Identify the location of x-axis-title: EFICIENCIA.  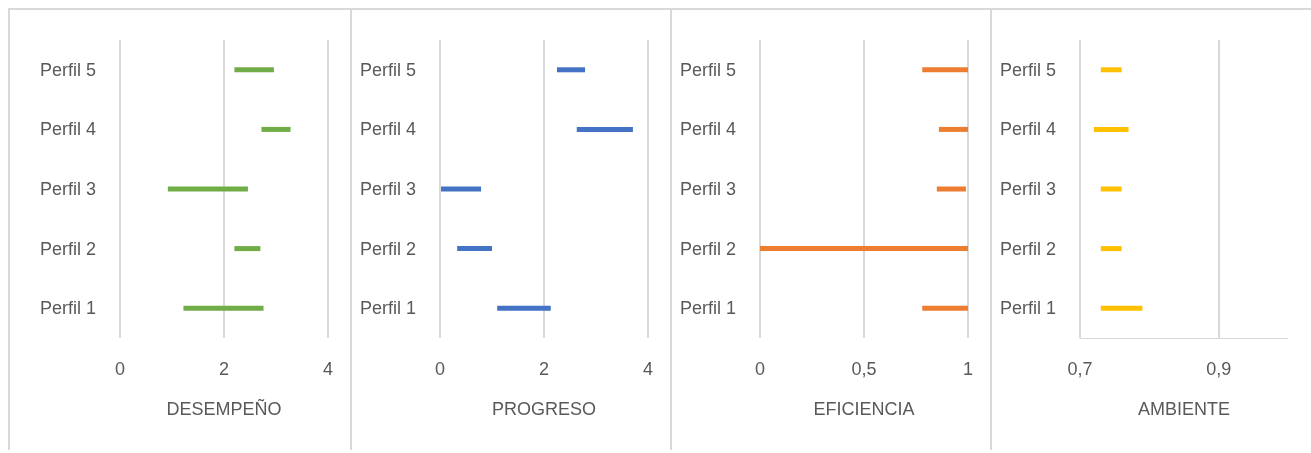
(864, 409).